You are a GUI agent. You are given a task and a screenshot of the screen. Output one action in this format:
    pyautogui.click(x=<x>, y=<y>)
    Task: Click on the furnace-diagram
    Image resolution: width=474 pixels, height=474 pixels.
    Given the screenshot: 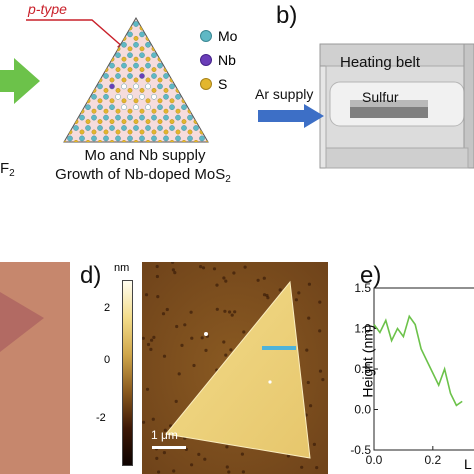 What is the action you would take?
    pyautogui.click(x=396, y=106)
    